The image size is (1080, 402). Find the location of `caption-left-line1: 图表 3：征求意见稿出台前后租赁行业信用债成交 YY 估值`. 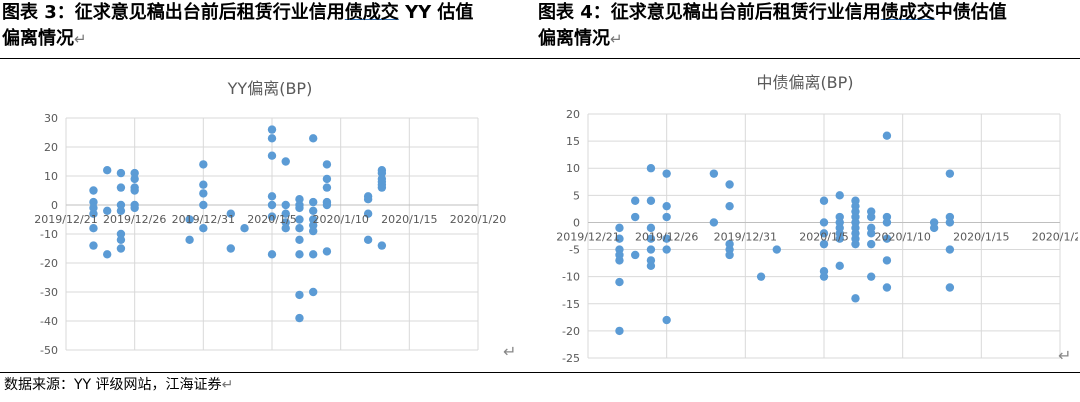

caption-left-line1: 图表 3：征求意见稿出台前后租赁行业信用债成交 YY 估值 is located at coordinates (266, 13).